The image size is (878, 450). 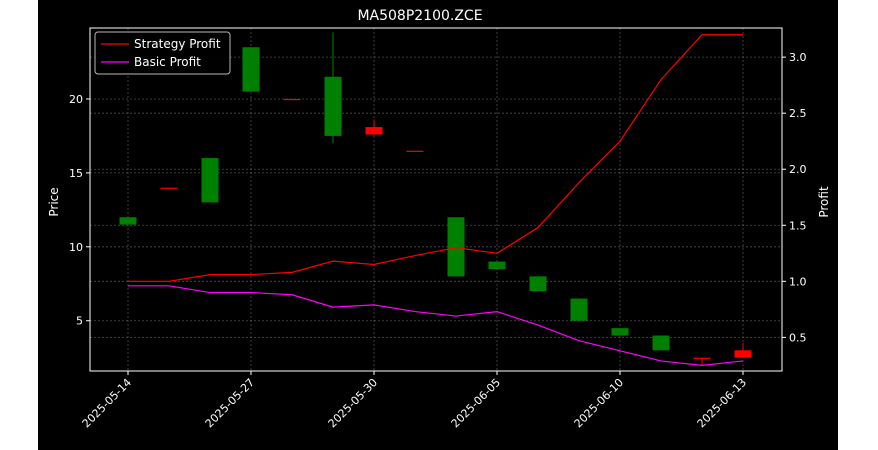 I want to click on chart-title: MA508P2100.ZCE, so click(x=419, y=16).